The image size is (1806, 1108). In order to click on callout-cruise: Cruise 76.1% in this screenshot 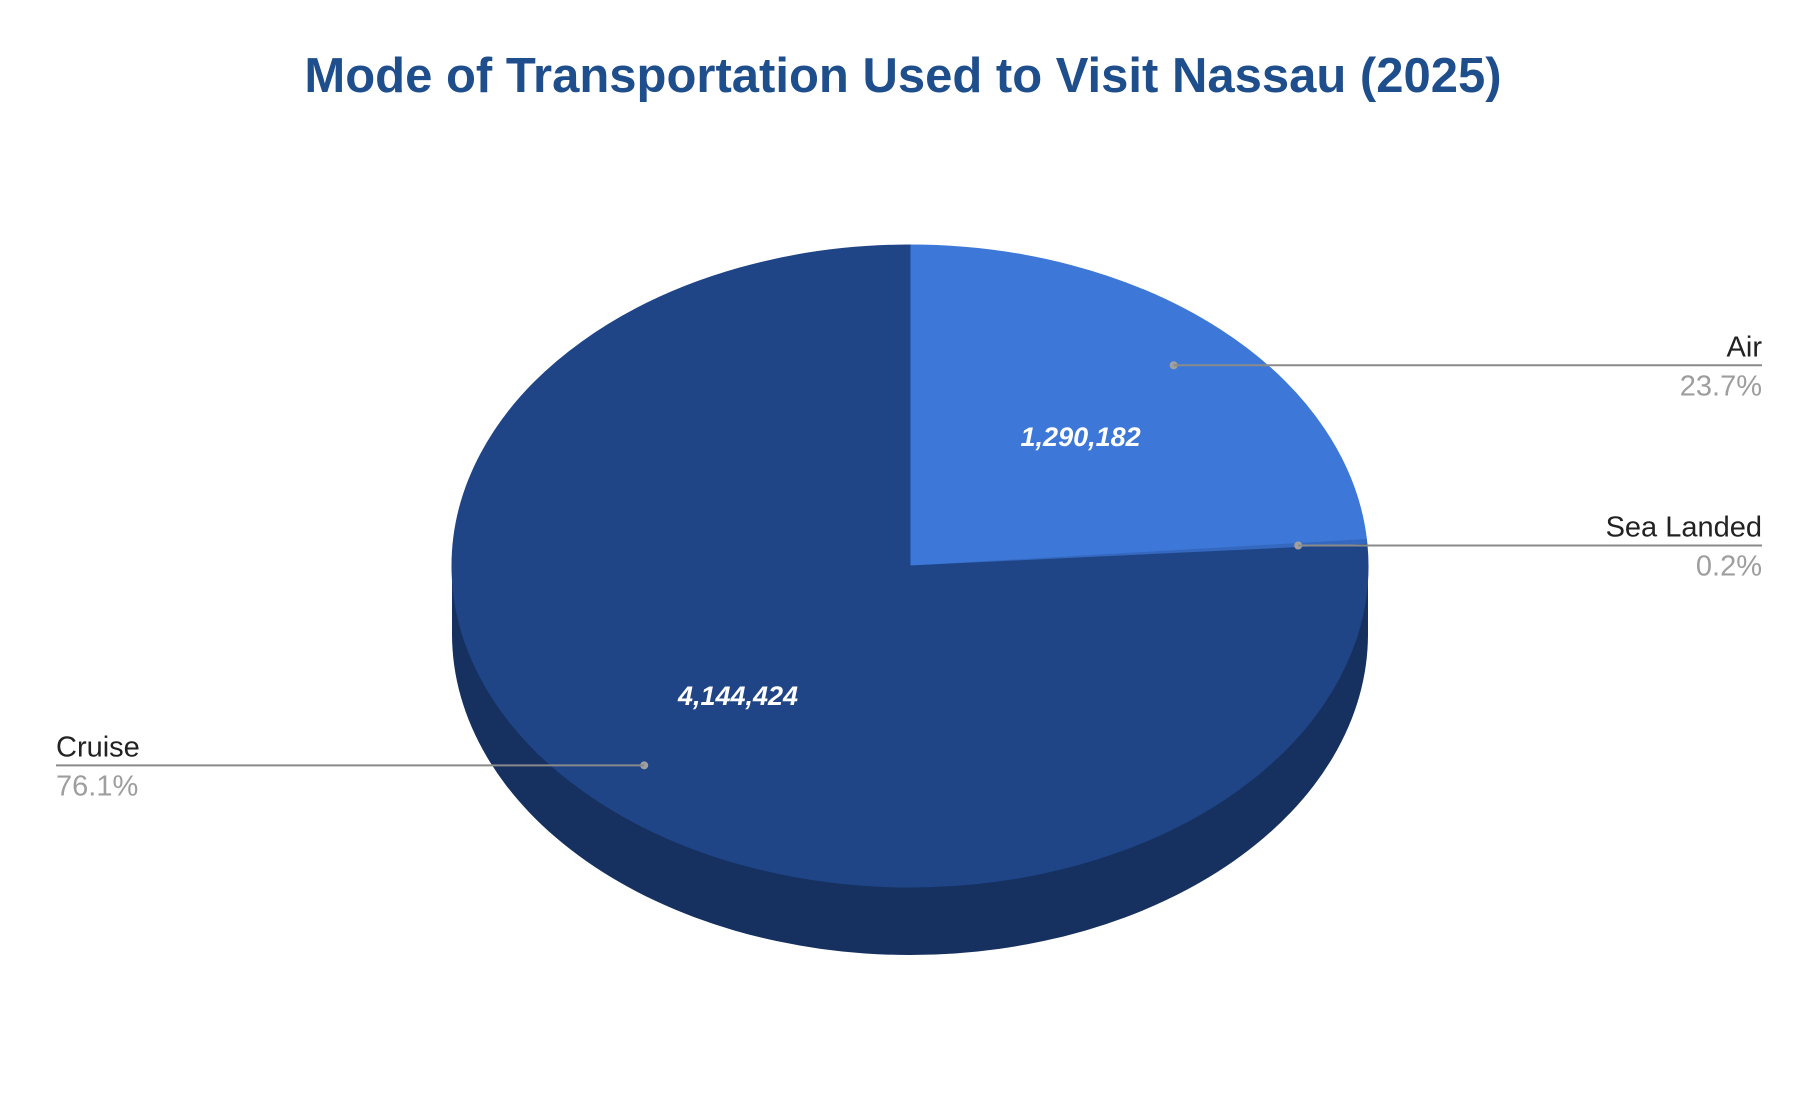, I will do `click(352, 766)`.